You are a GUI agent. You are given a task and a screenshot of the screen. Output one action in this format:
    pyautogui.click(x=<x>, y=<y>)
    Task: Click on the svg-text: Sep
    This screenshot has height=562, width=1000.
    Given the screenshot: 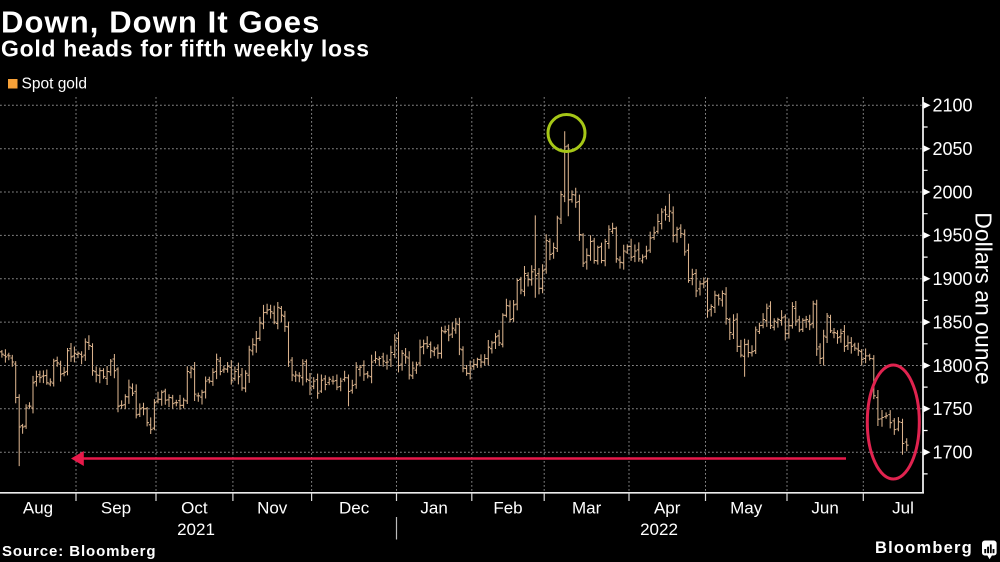 What is the action you would take?
    pyautogui.click(x=116, y=508)
    